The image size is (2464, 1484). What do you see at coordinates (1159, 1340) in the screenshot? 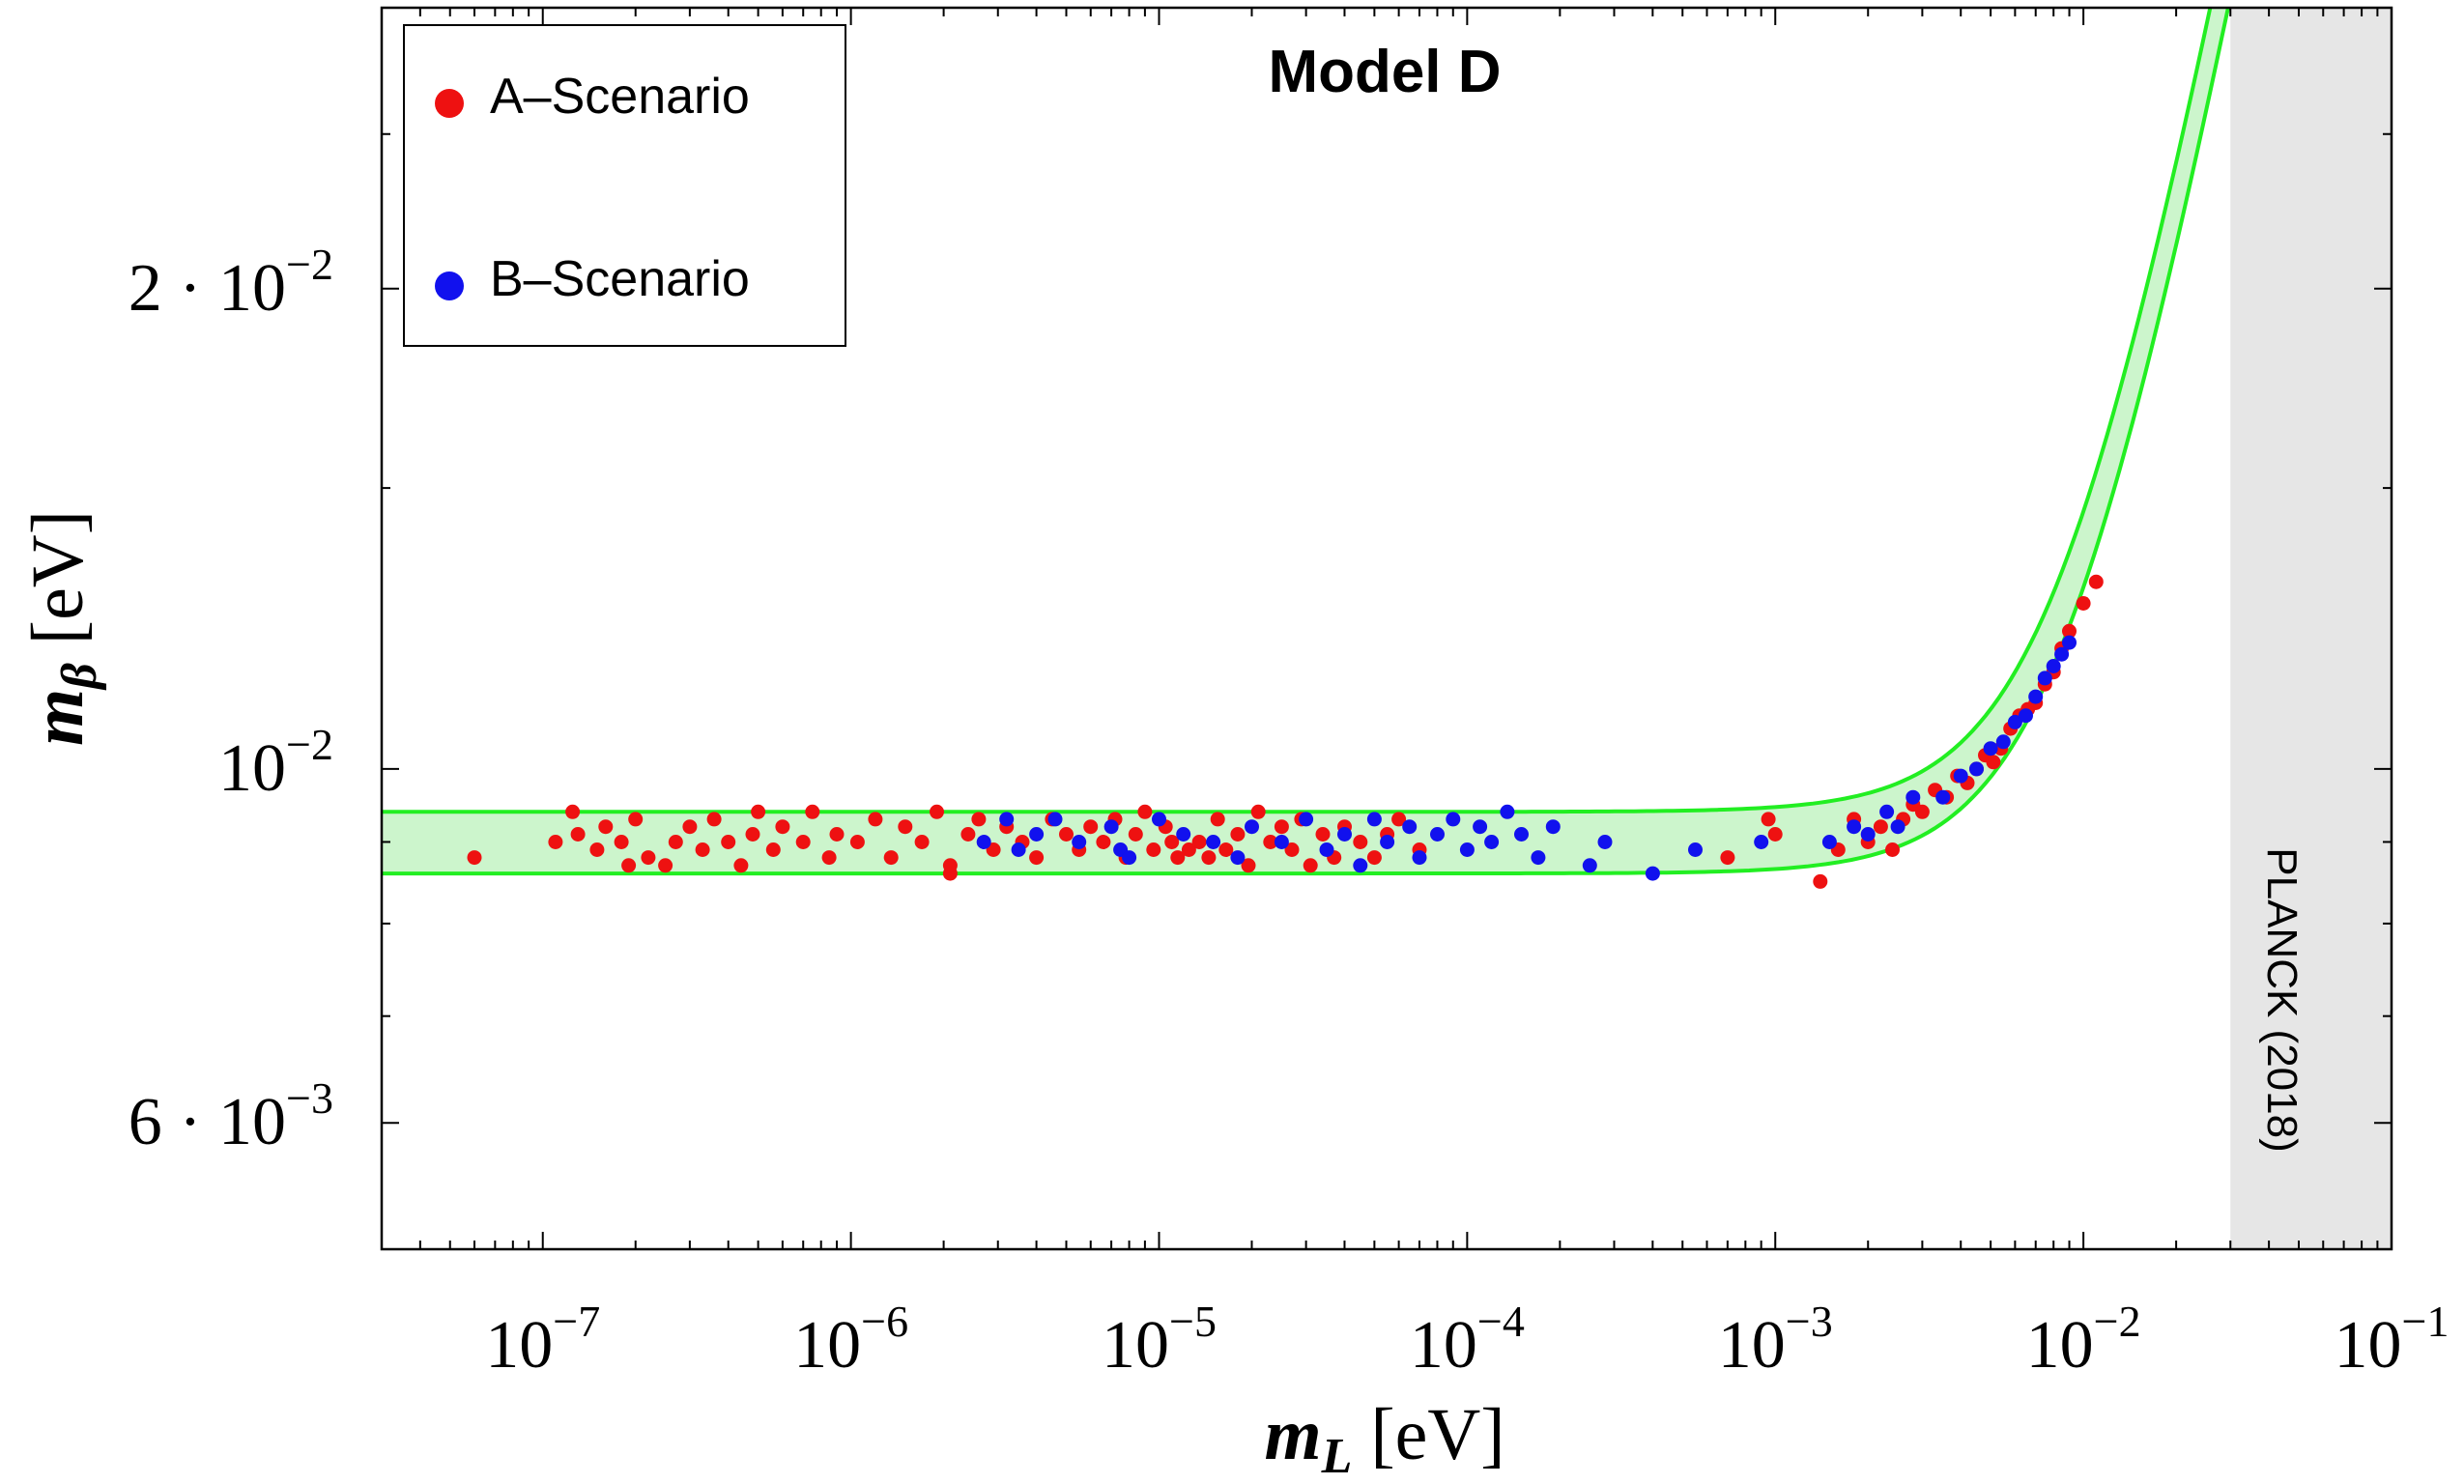
I see `x-tick-label: 10⁻⁵` at bounding box center [1159, 1340].